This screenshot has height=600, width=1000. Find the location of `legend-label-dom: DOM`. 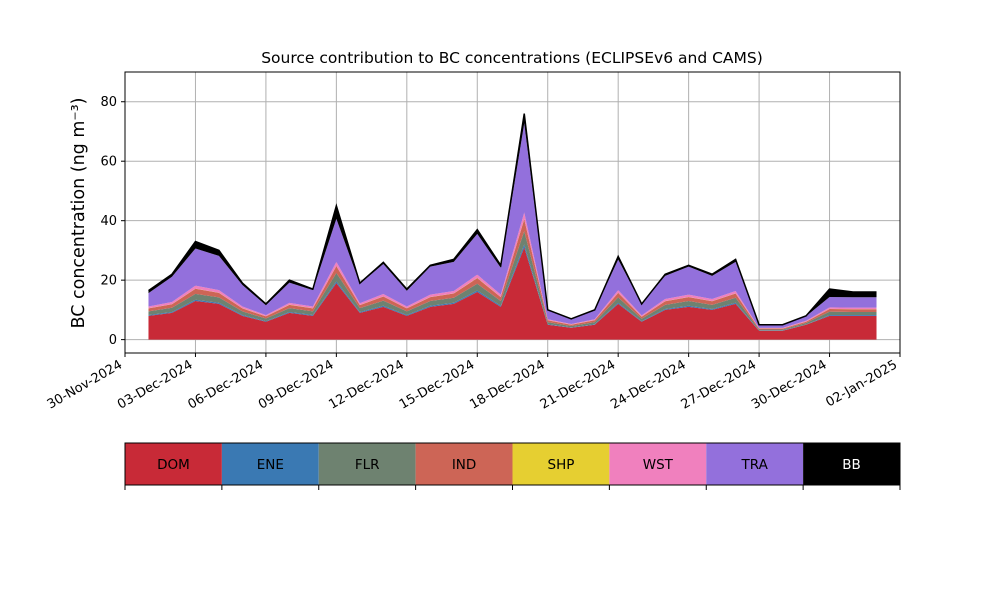

legend-label-dom: DOM is located at coordinates (173, 465).